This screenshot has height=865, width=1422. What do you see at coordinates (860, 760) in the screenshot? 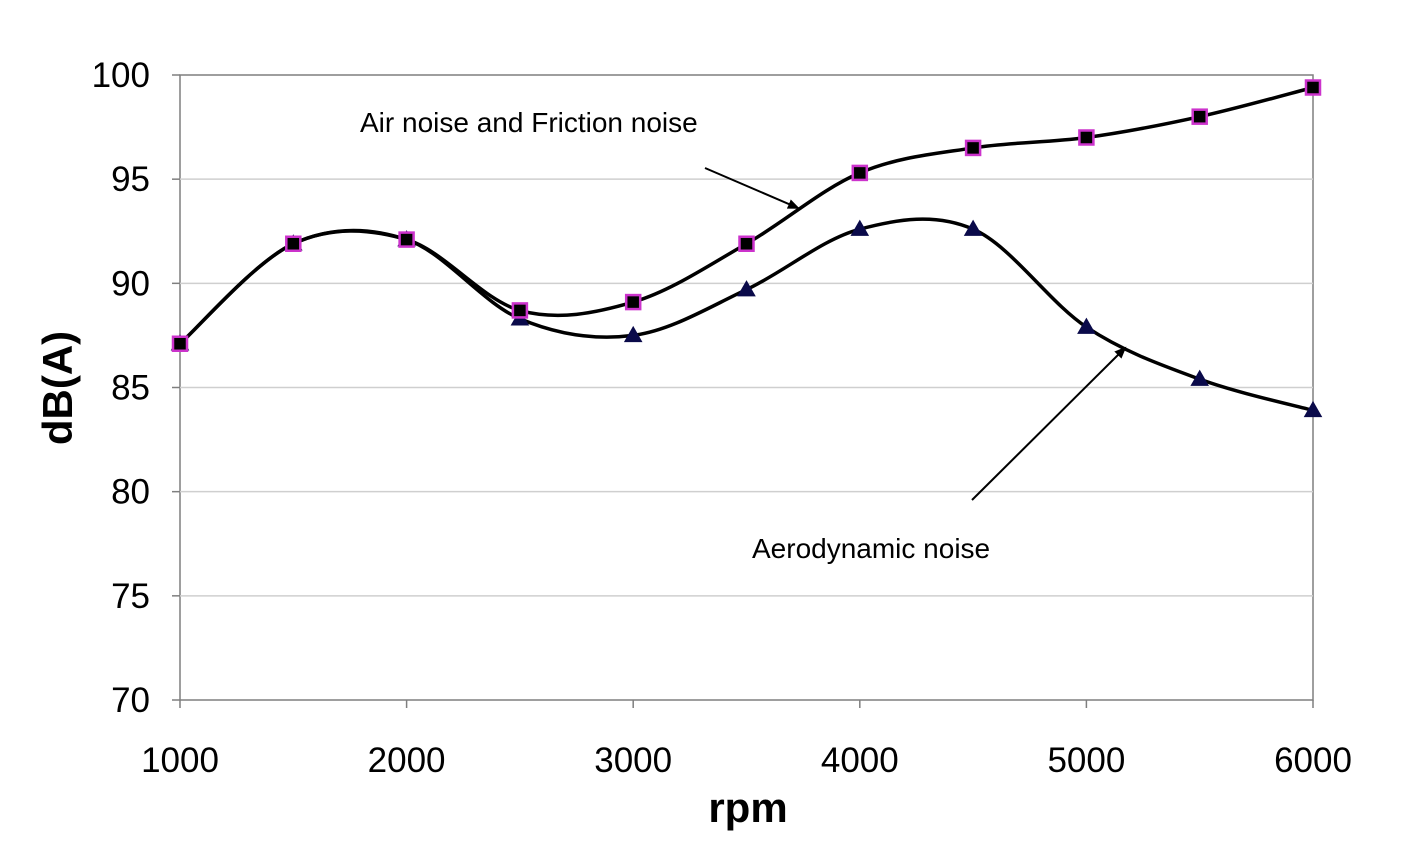
I see `x-tick-label-4000: 4000` at bounding box center [860, 760].